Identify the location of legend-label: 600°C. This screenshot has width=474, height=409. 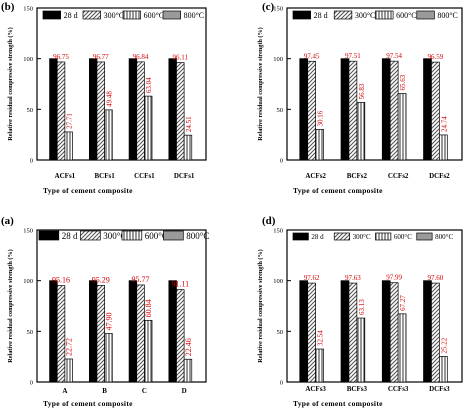
(154, 15).